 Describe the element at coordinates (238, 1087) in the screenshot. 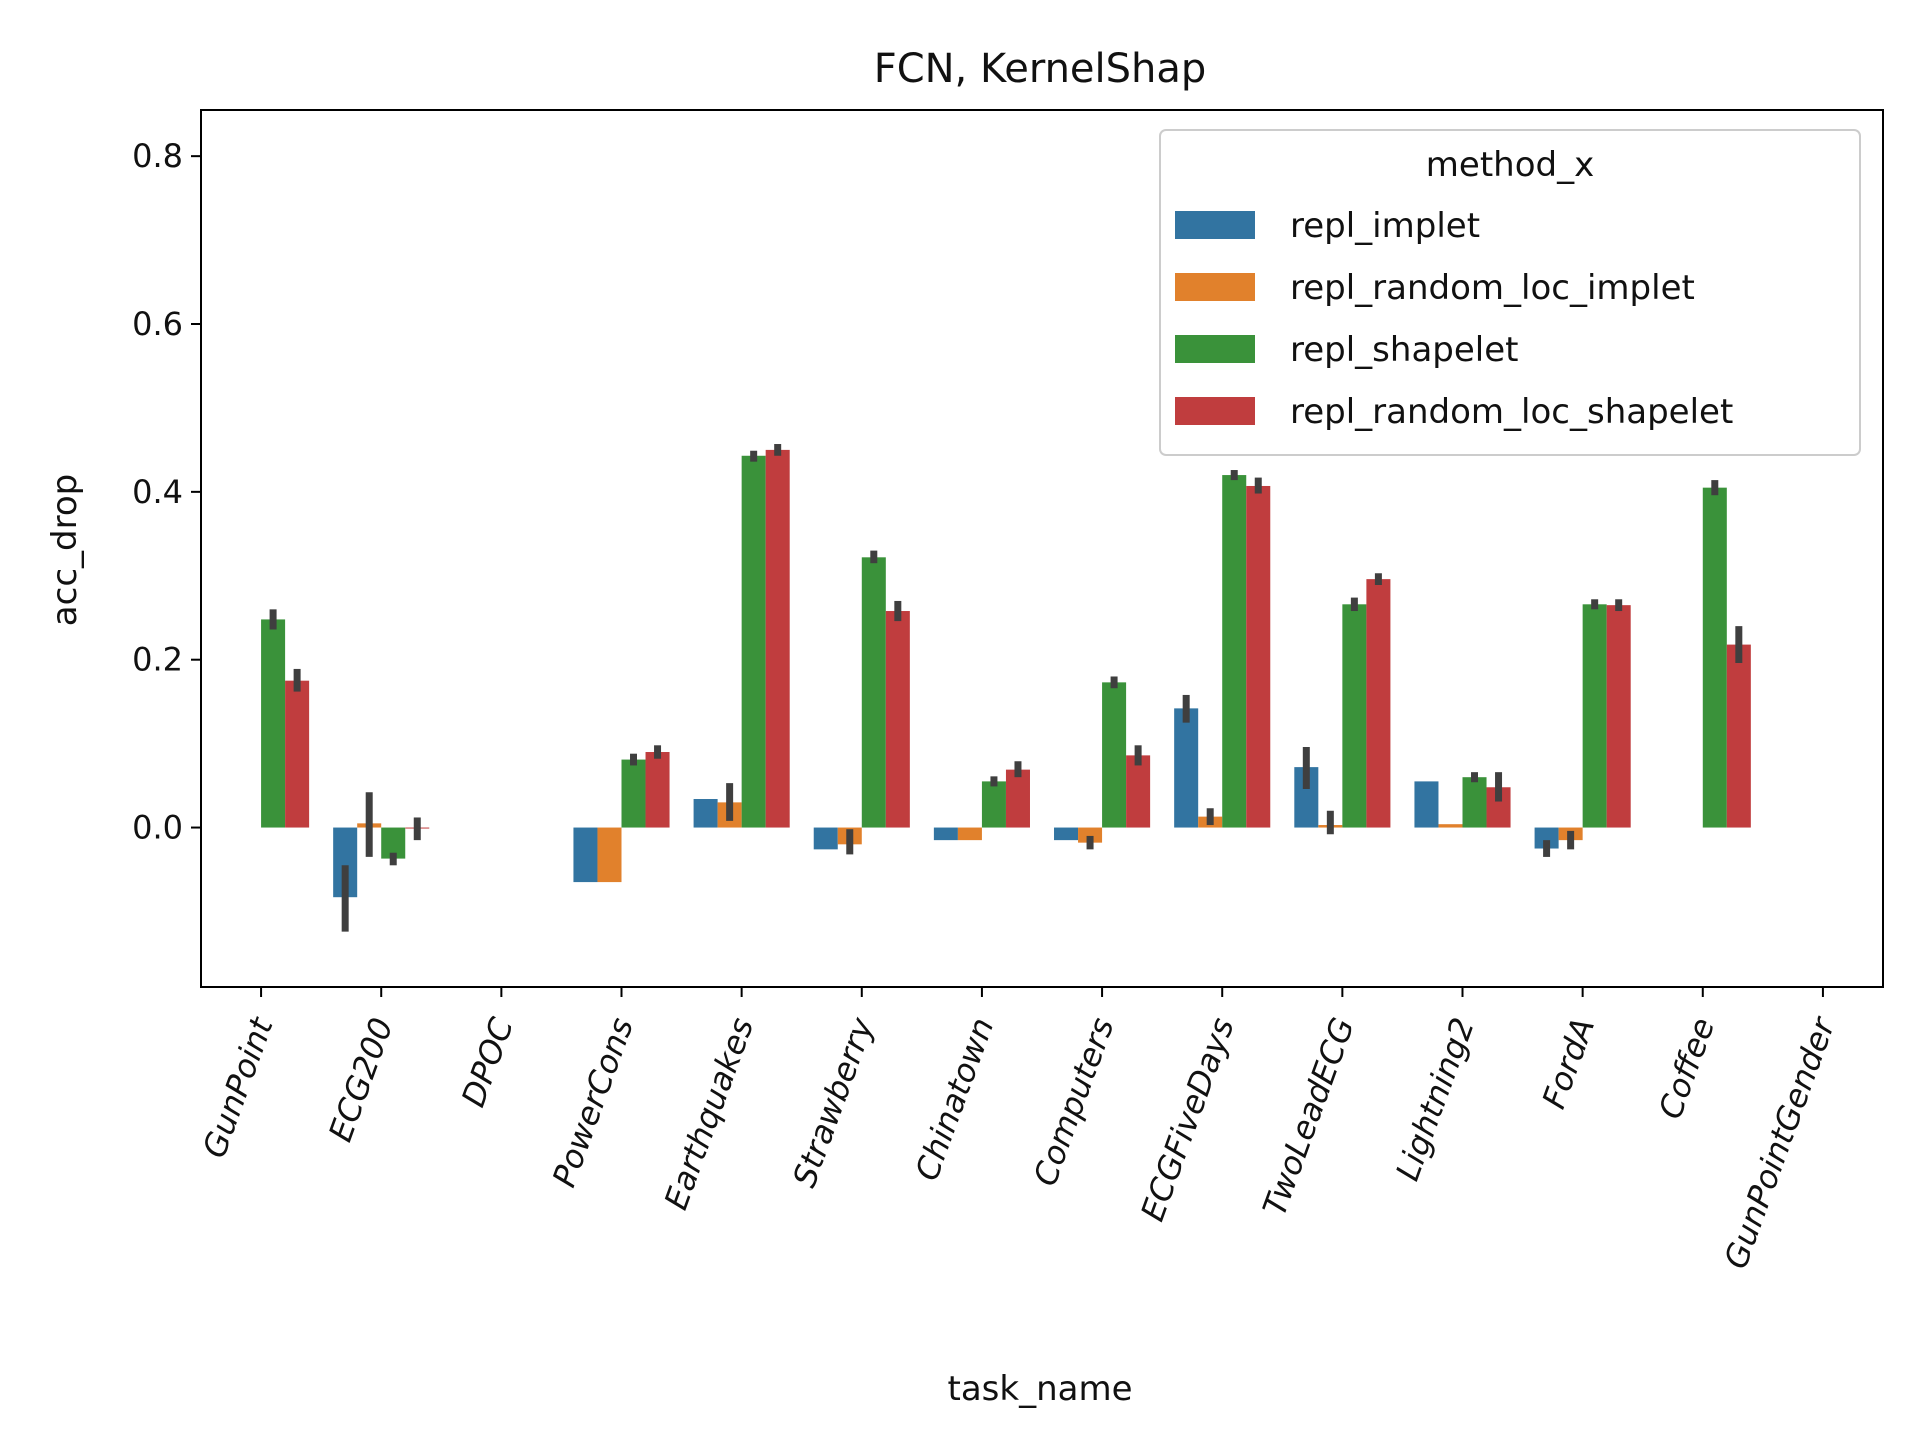

I see `x-tick-label: GunPoint` at that location.